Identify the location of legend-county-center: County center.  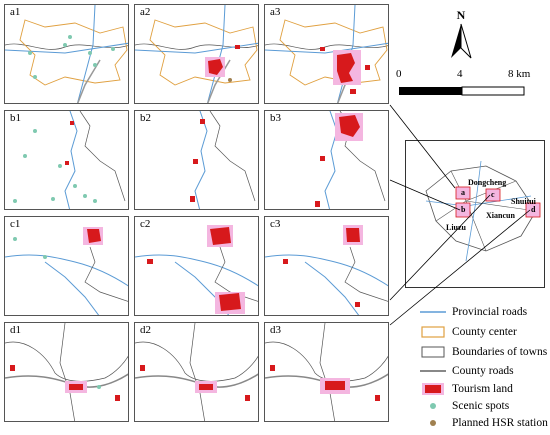
(468, 332).